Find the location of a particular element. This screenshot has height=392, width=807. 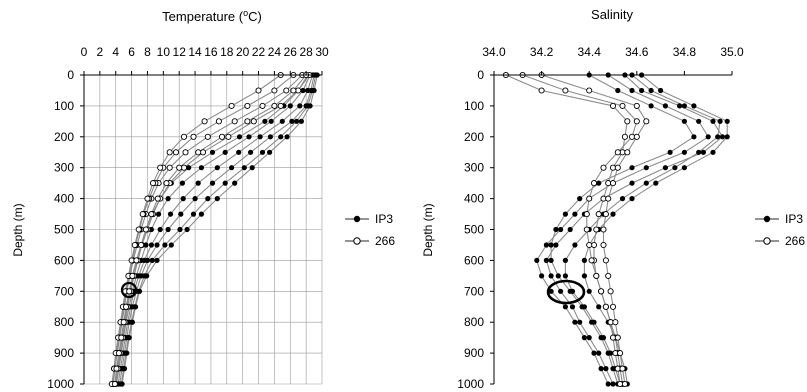

salinity-title: Salinity is located at coordinates (612, 14).